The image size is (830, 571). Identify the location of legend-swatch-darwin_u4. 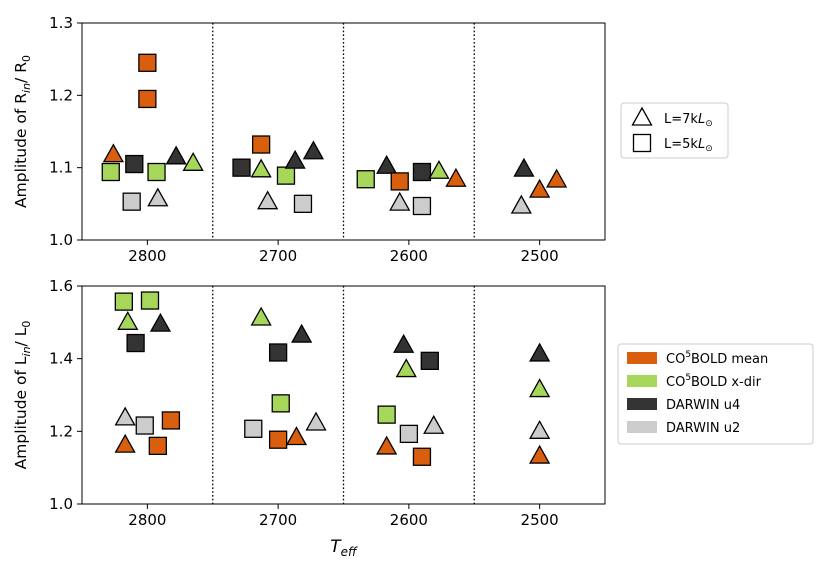
(642, 404).